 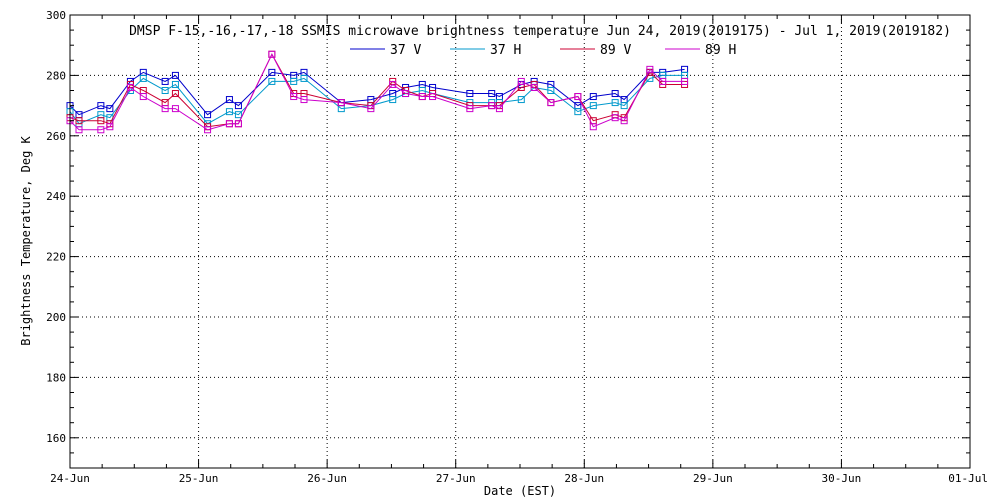 What do you see at coordinates (456, 478) in the screenshot?
I see `x-tick-label: 27-Jun` at bounding box center [456, 478].